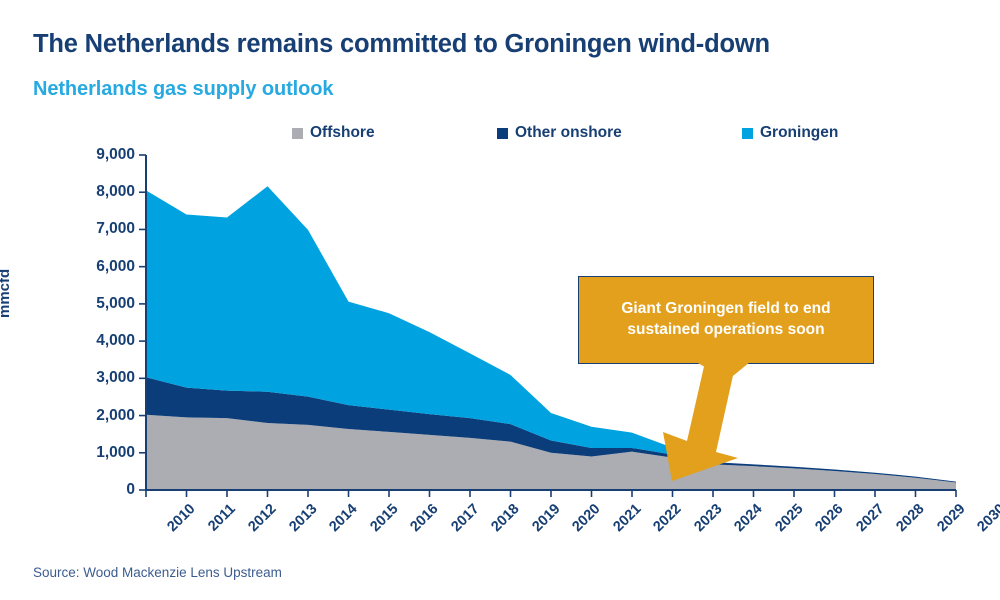 This screenshot has width=1000, height=600. Describe the element at coordinates (130, 489) in the screenshot. I see `y-axis-tick-label: 0` at that location.